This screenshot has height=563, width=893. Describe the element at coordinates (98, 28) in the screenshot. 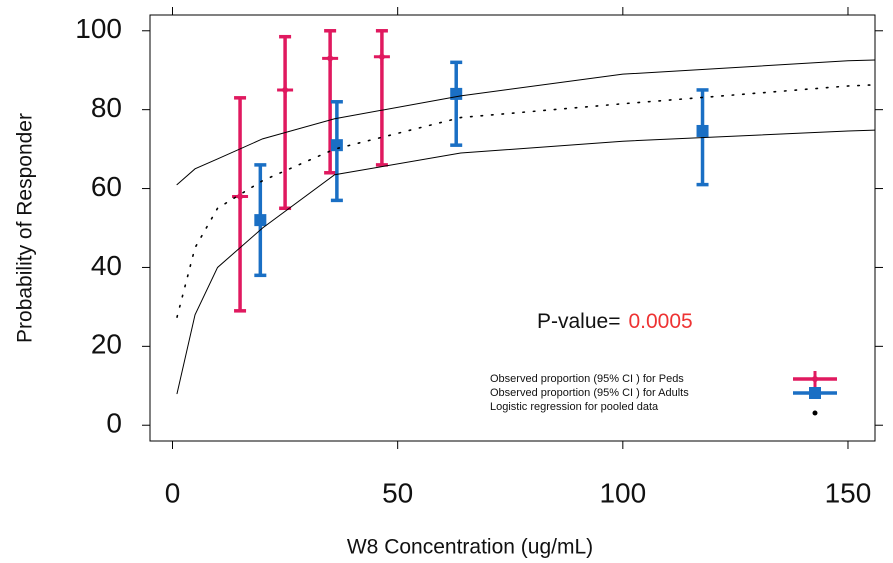

I see `y-tick-label: 100` at that location.